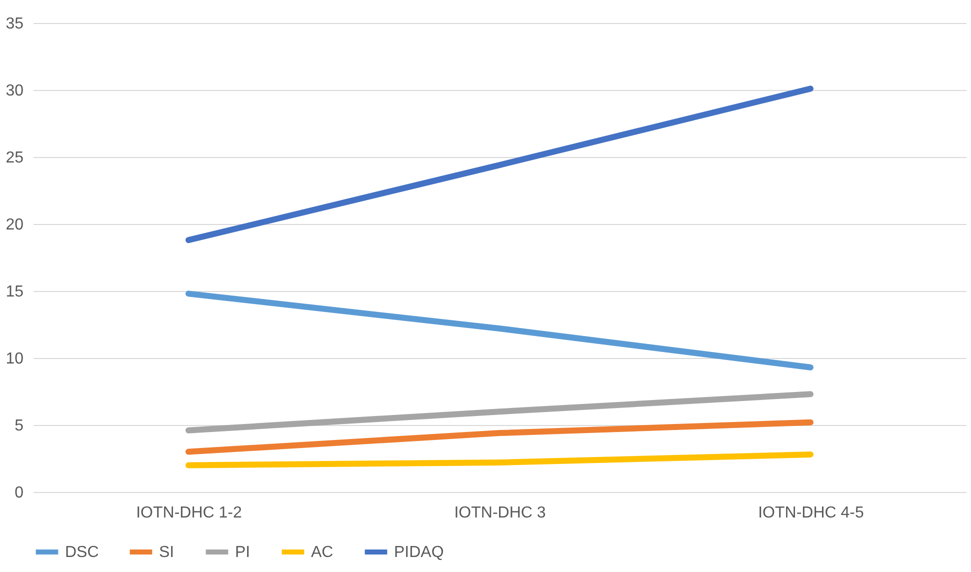  I want to click on legend-label: AC, so click(322, 552).